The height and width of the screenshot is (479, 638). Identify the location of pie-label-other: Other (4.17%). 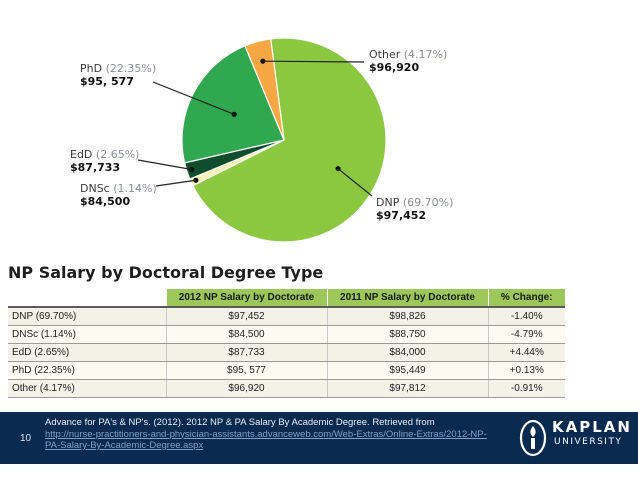
(408, 54).